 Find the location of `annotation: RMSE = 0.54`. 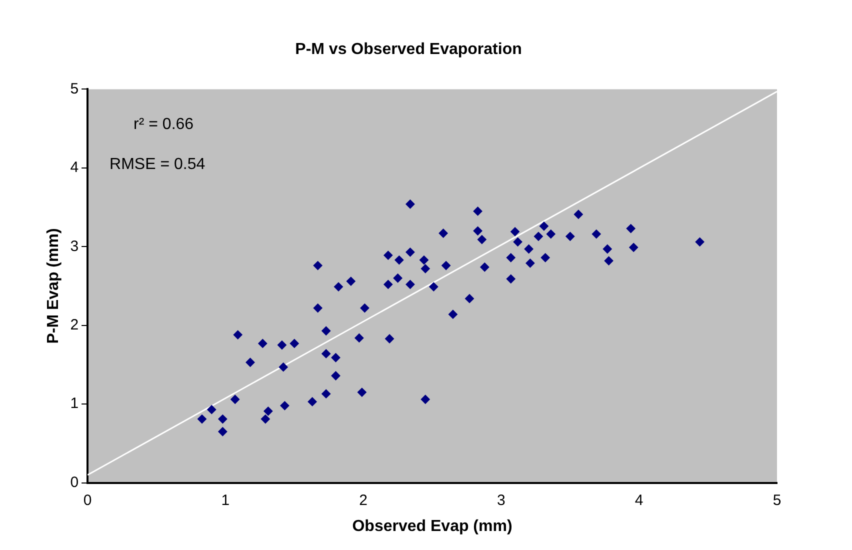

annotation: RMSE = 0.54 is located at coordinates (158, 165).